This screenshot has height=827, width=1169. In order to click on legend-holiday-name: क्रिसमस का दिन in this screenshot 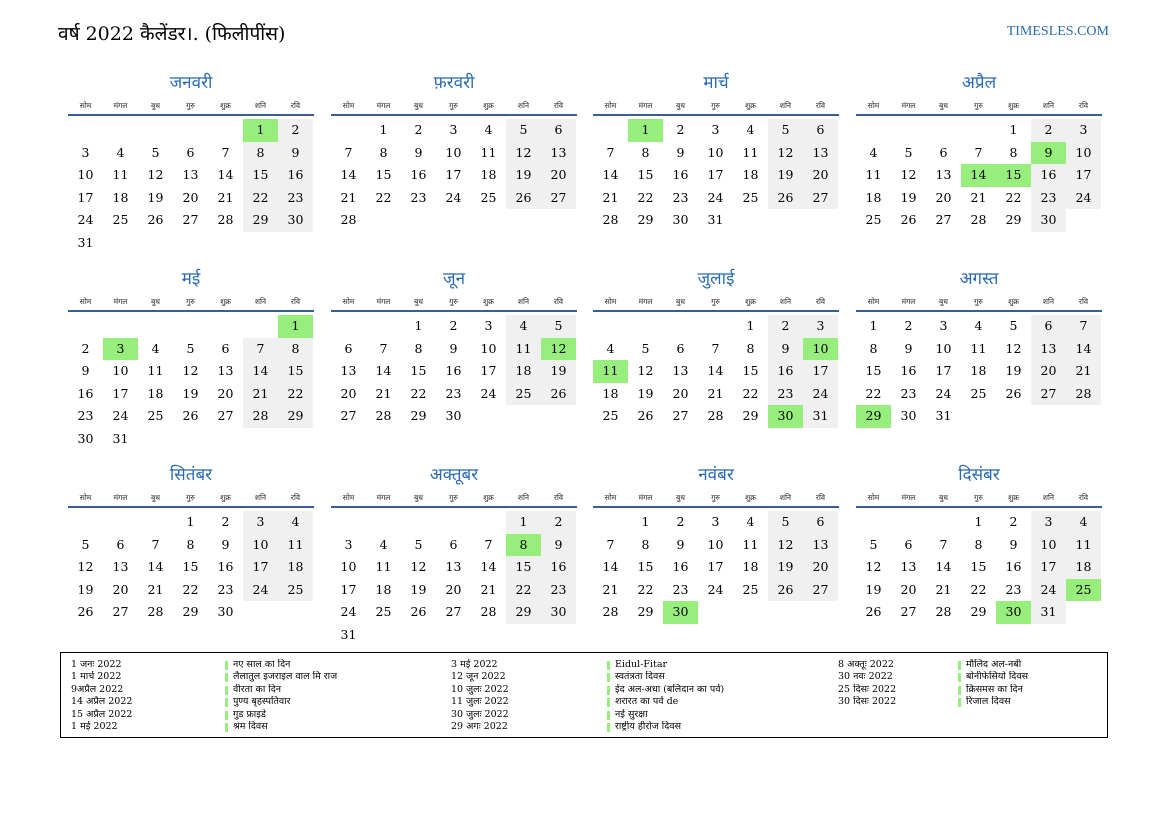, I will do `click(994, 689)`.